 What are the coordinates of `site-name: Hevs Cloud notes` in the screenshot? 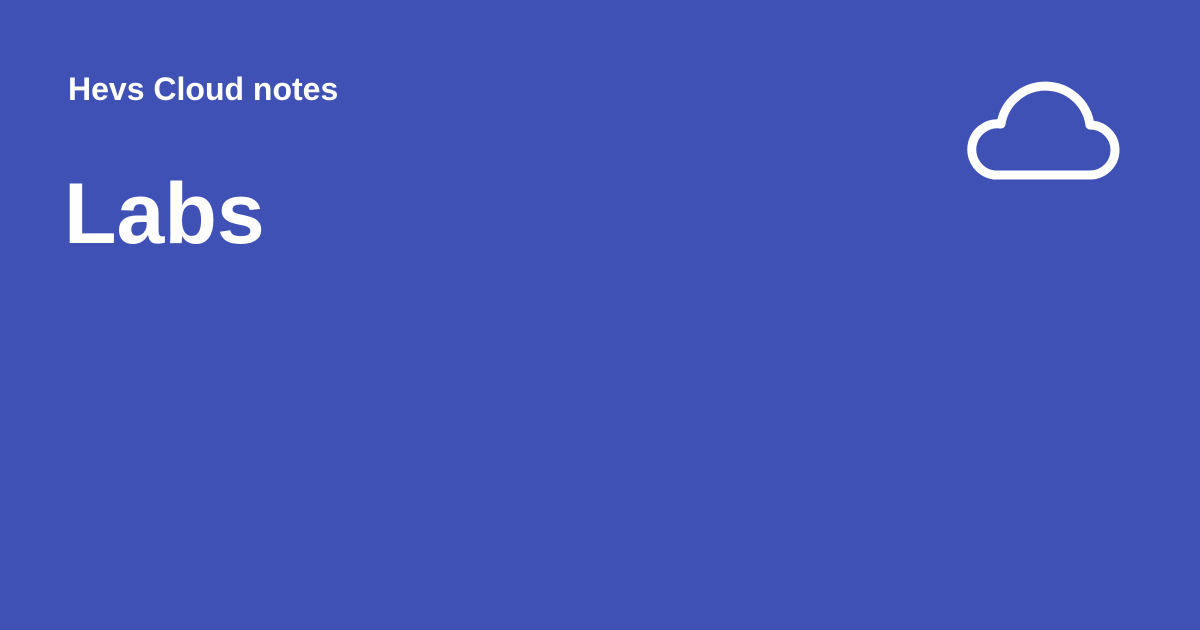 It's located at (203, 89).